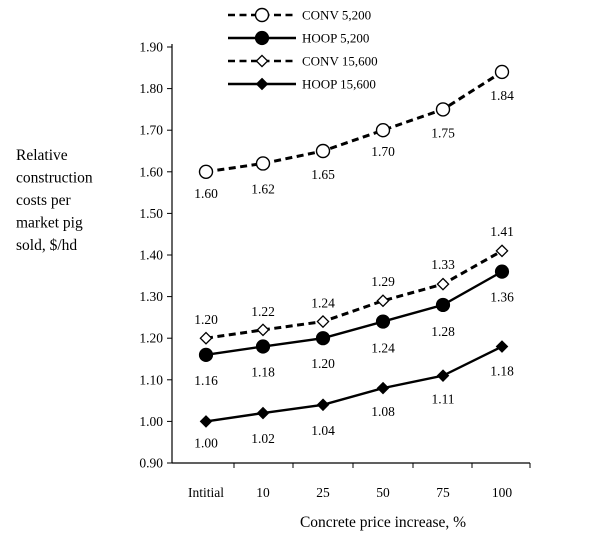 Image resolution: width=605 pixels, height=536 pixels. I want to click on y-axis-label-line: sold, $/hd, so click(46, 245).